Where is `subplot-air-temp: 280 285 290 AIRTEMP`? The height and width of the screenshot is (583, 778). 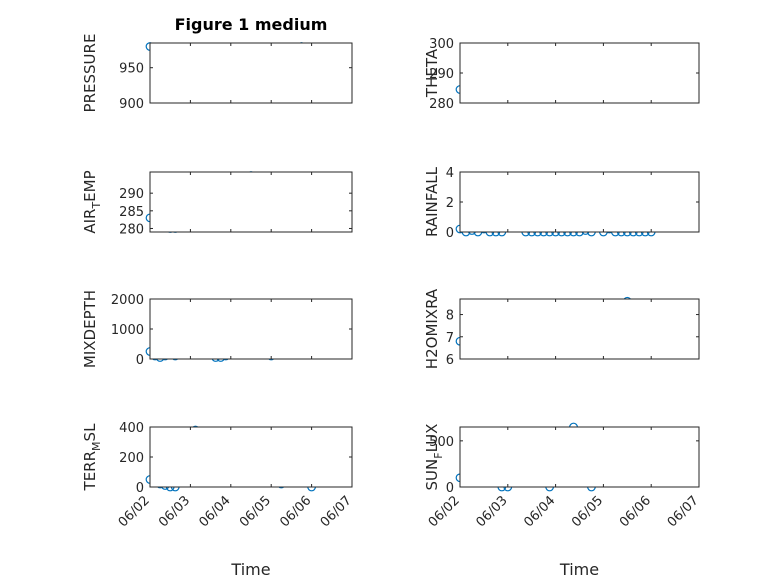
subplot-air-temp: 280 285 290 AIRTEMP is located at coordinates (217, 203).